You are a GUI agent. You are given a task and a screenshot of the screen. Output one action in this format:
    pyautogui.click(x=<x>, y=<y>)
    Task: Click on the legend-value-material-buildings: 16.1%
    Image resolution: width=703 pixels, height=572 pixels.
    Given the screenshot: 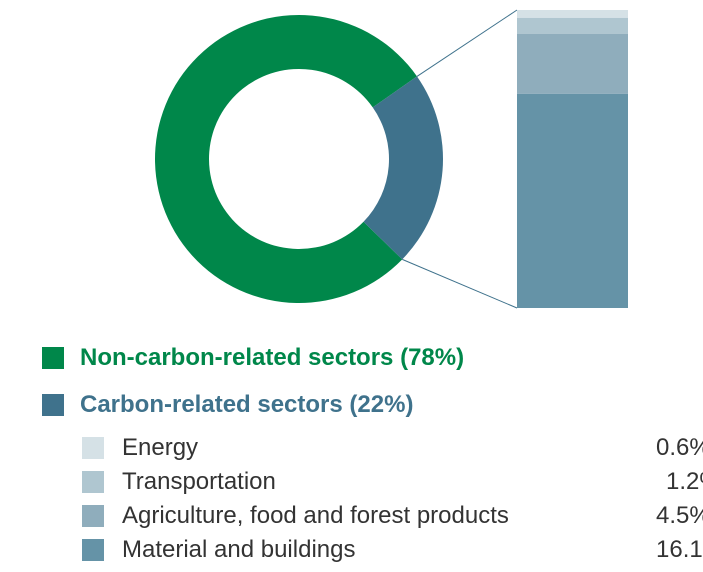 What is the action you would take?
    pyautogui.click(x=679, y=549)
    